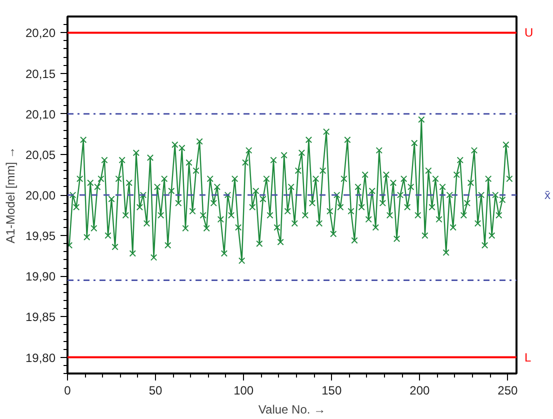 Image resolution: width=553 pixels, height=419 pixels. What do you see at coordinates (529, 33) in the screenshot?
I see `ref-line-label: U` at bounding box center [529, 33].